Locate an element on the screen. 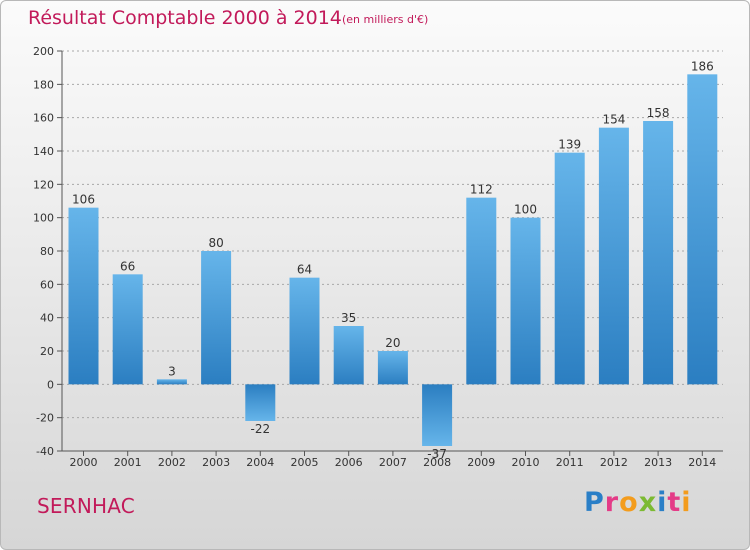 The image size is (750, 550). x-tick-label: 2013 is located at coordinates (658, 462).